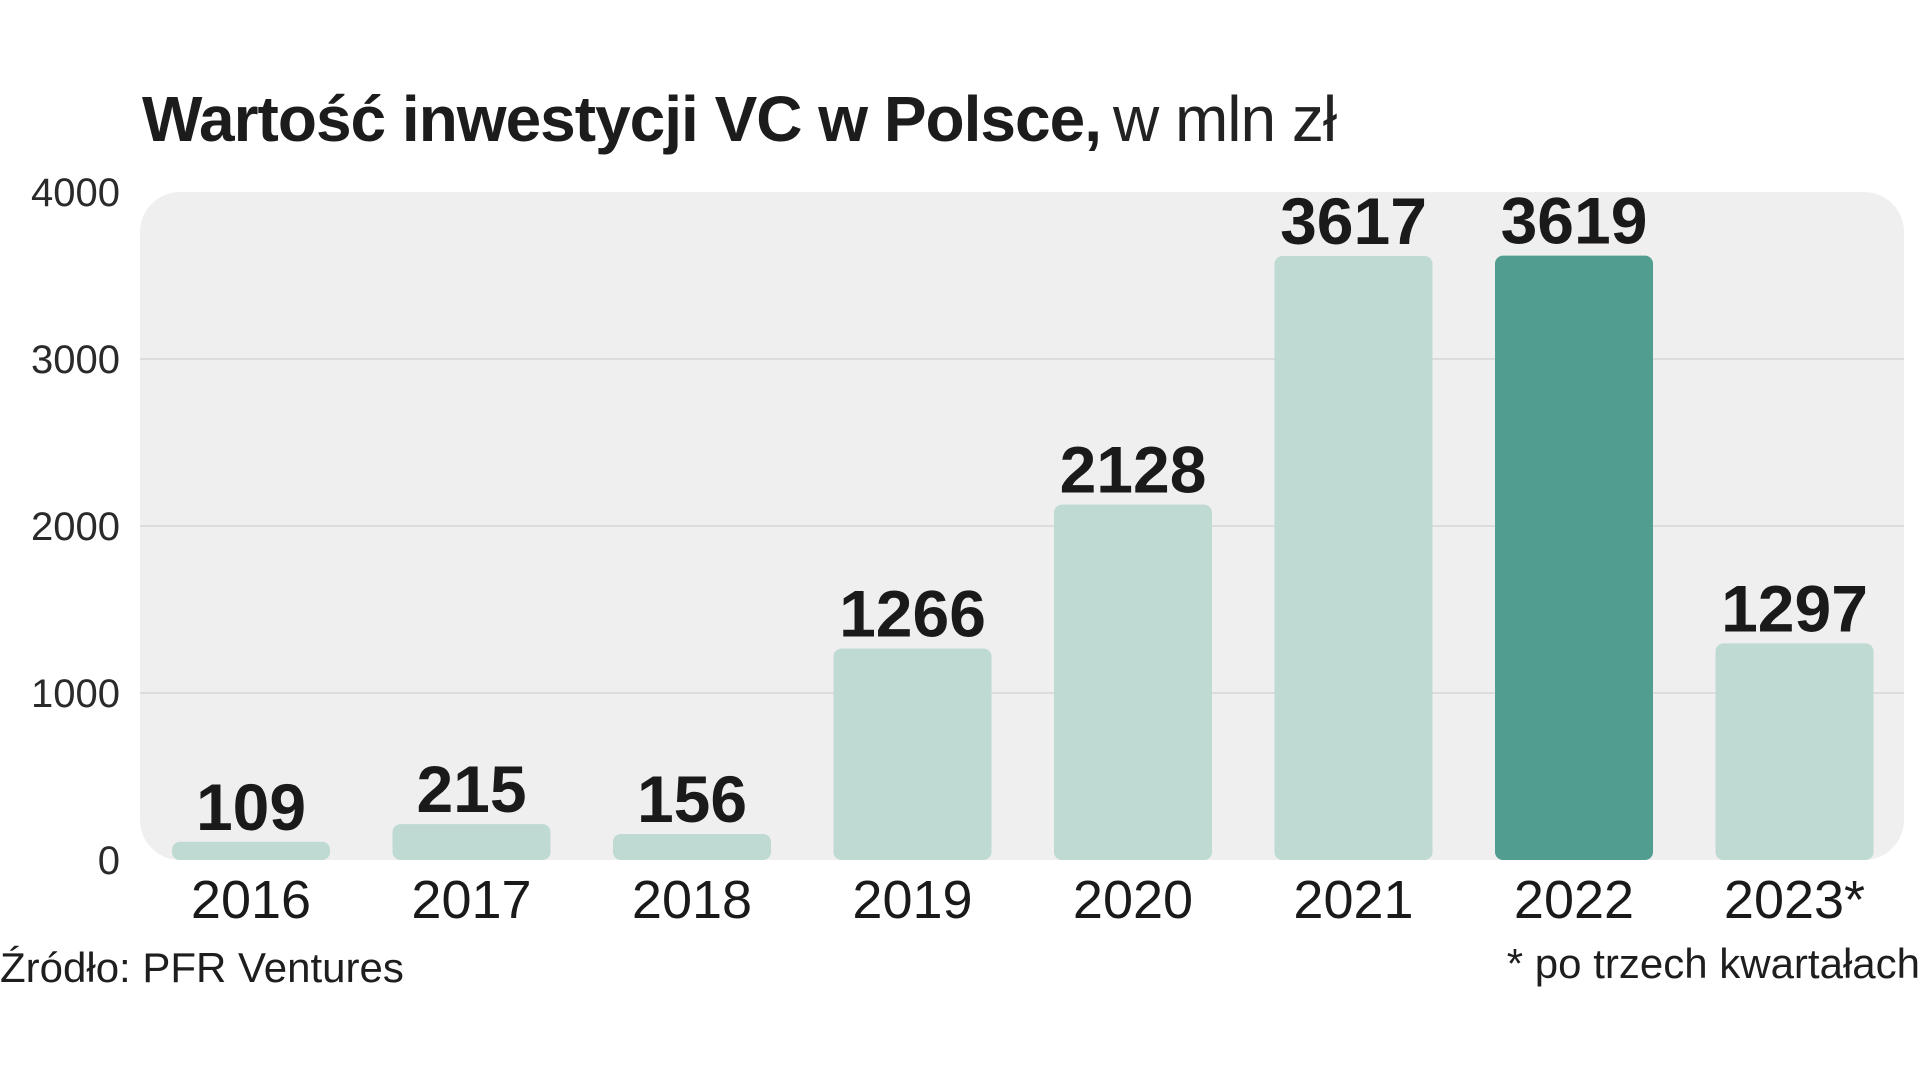  Describe the element at coordinates (1353, 221) in the screenshot. I see `data-label: 3617` at that location.